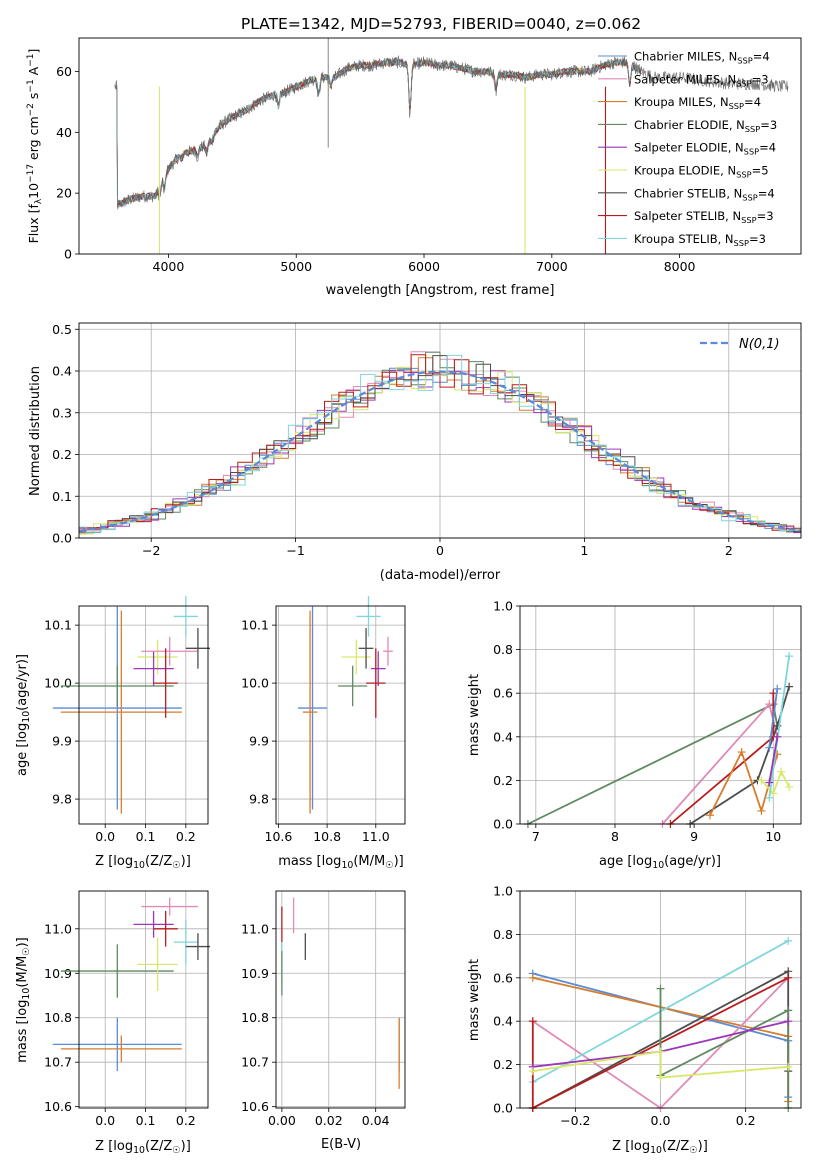 The width and height of the screenshot is (819, 1170). What do you see at coordinates (64, 132) in the screenshot?
I see `y-tick-label: 40` at bounding box center [64, 132].